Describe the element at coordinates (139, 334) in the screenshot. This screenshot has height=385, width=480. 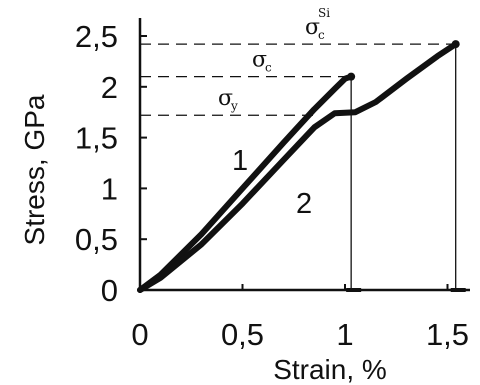
I see `x-tick-label: 0` at that location.